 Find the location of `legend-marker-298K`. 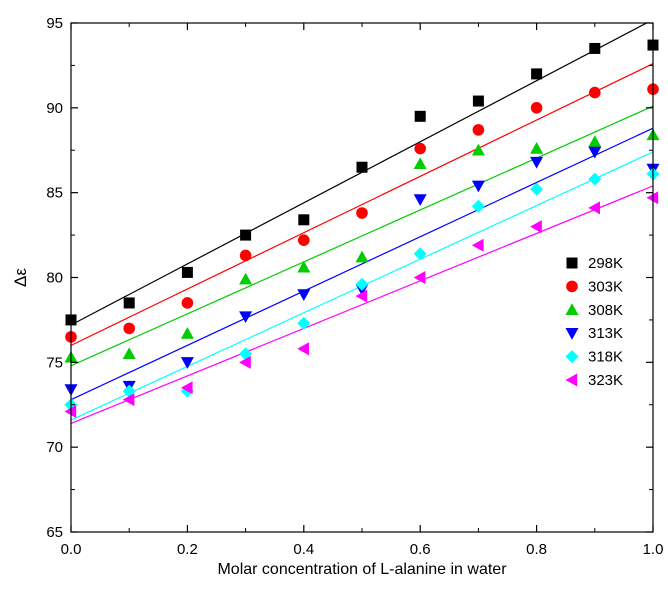

legend-marker-298K is located at coordinates (572, 263).